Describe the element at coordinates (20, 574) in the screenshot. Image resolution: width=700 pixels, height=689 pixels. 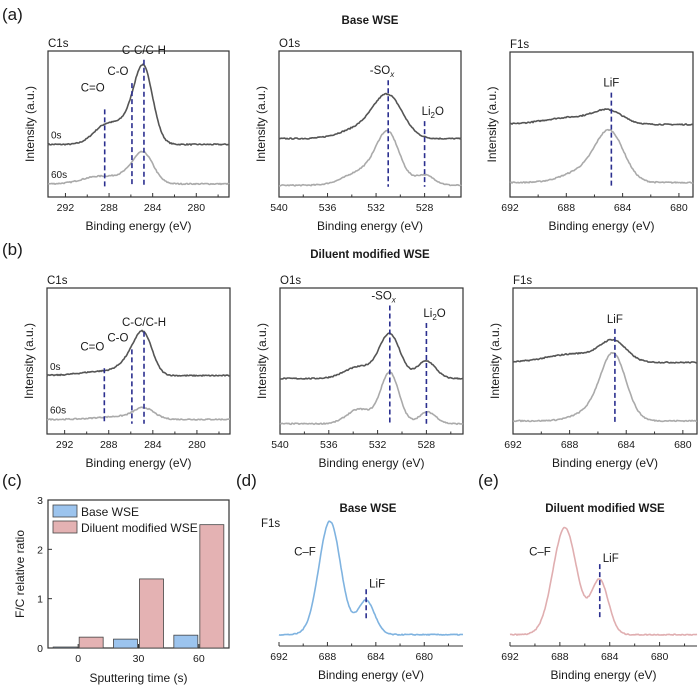
I see `y-axis-label: F/C relative ratio` at that location.